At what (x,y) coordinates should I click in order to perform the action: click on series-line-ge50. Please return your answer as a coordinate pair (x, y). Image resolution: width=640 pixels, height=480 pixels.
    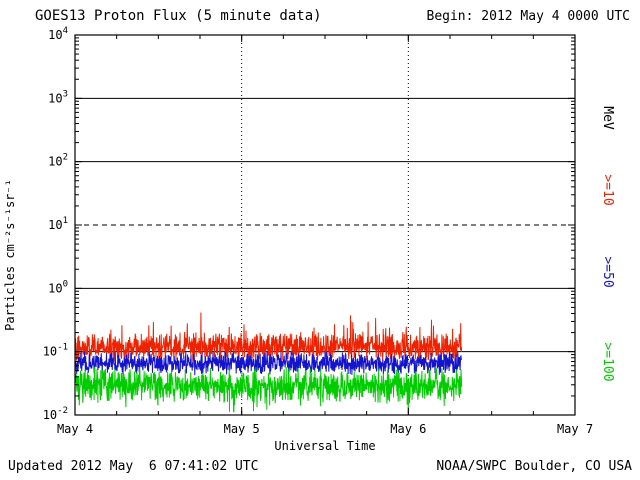
    Looking at the image, I should click on (268, 363).